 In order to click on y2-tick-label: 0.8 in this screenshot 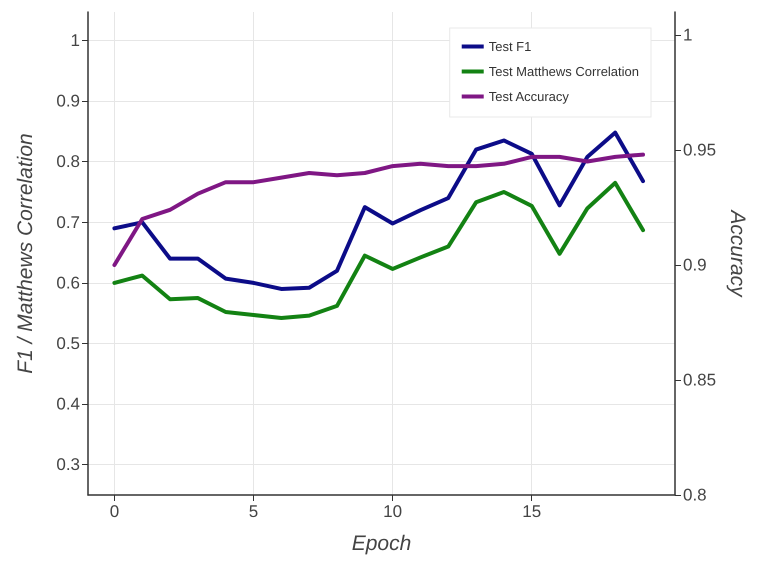, I will do `click(695, 495)`.